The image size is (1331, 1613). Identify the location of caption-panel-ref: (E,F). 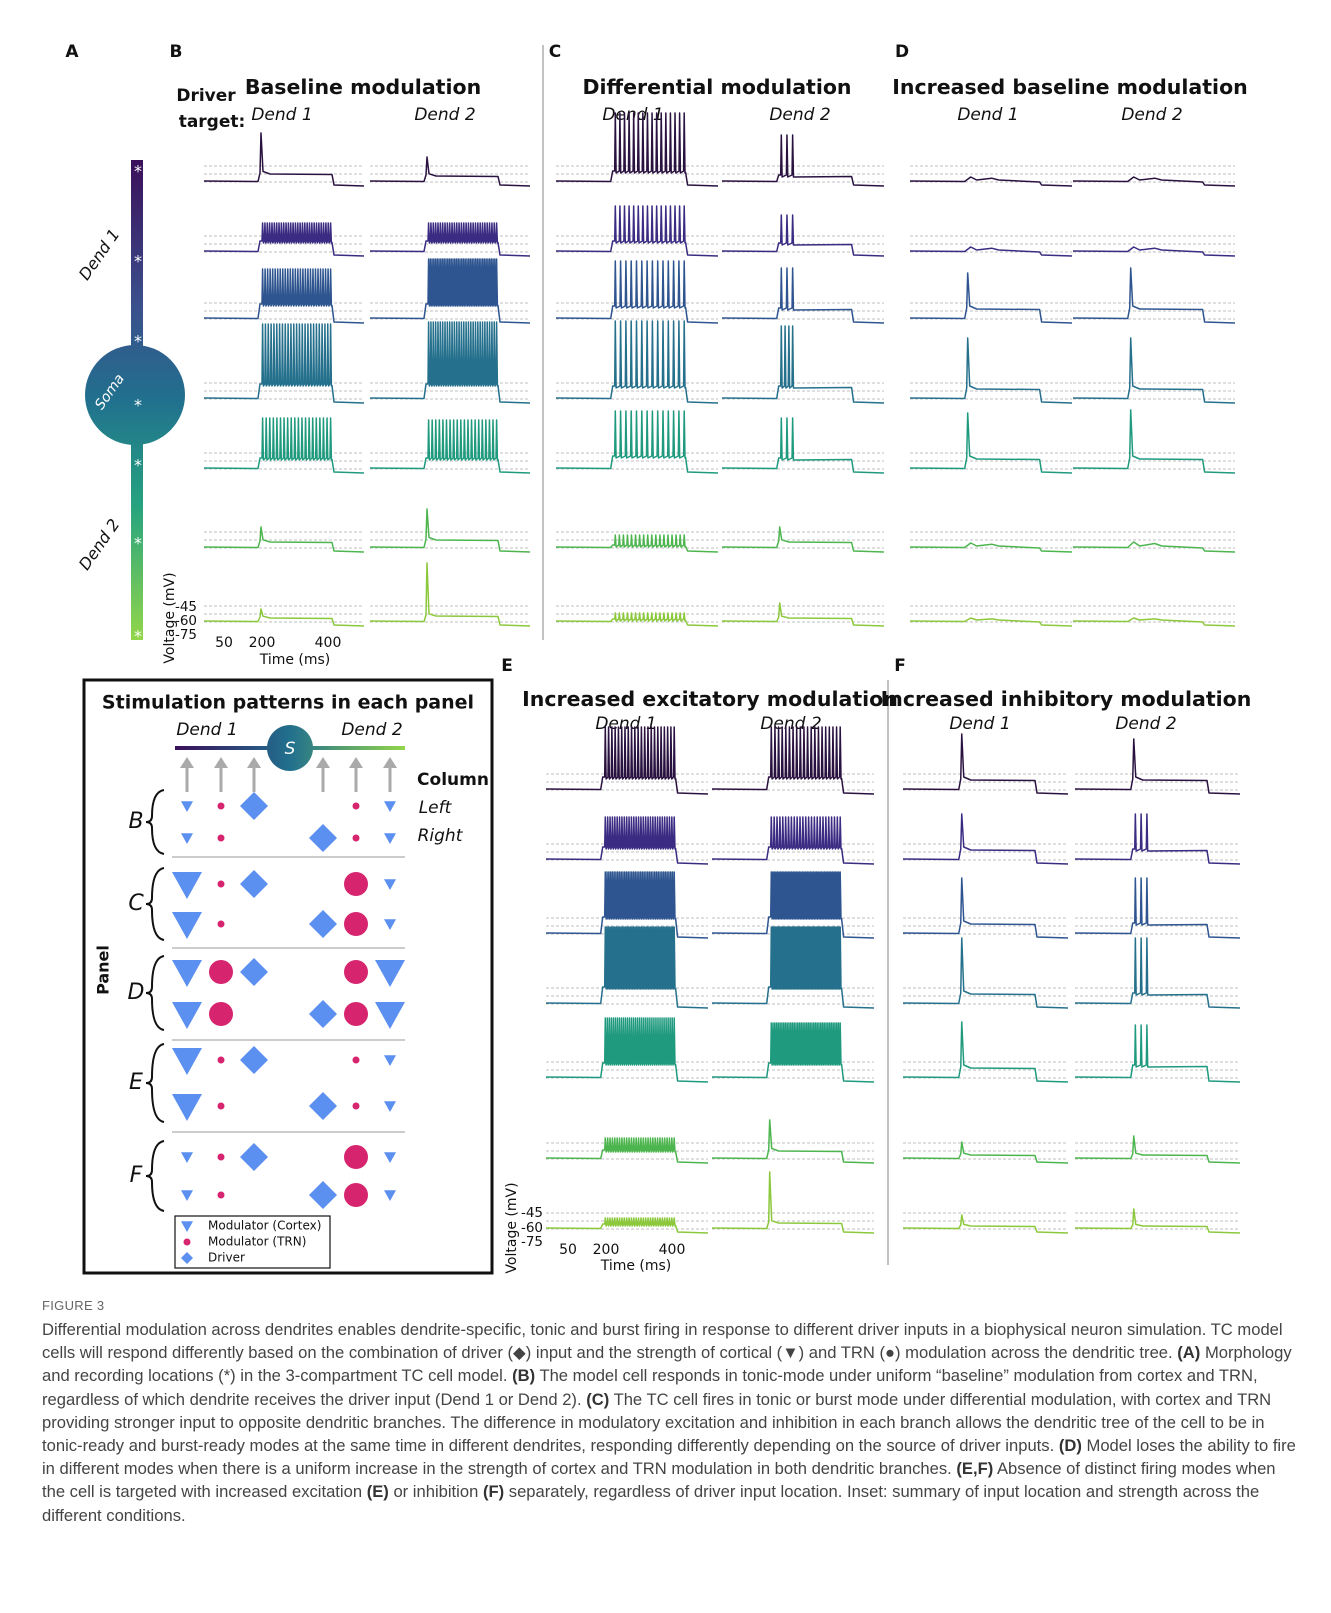
(975, 1469).